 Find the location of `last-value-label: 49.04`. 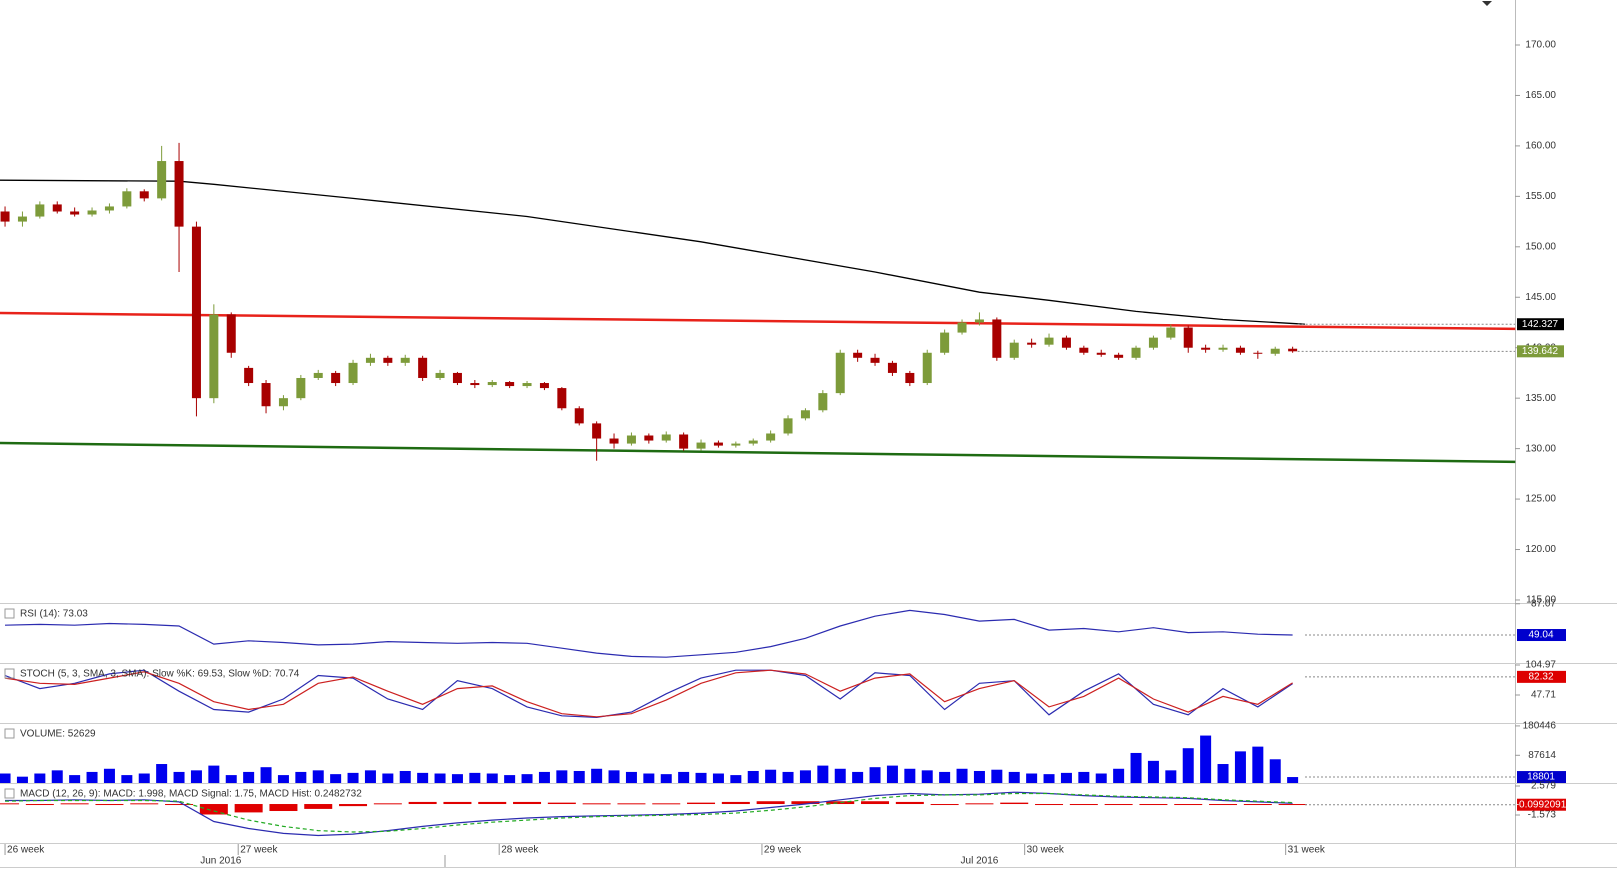

last-value-label: 49.04 is located at coordinates (1540, 635).